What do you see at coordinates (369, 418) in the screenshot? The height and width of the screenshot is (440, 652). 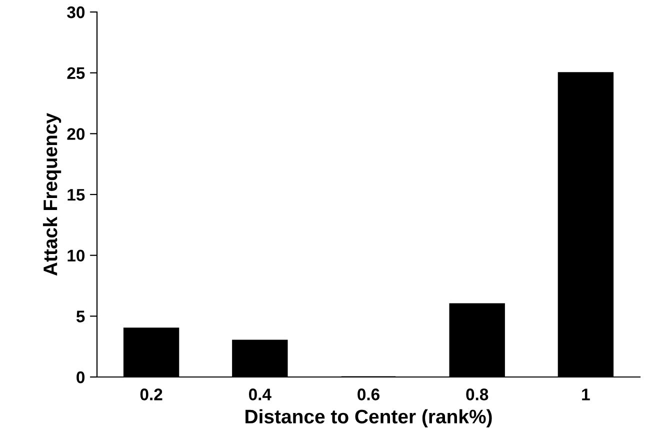 I see `x-axis-title: Distance to Center (rank%)` at bounding box center [369, 418].